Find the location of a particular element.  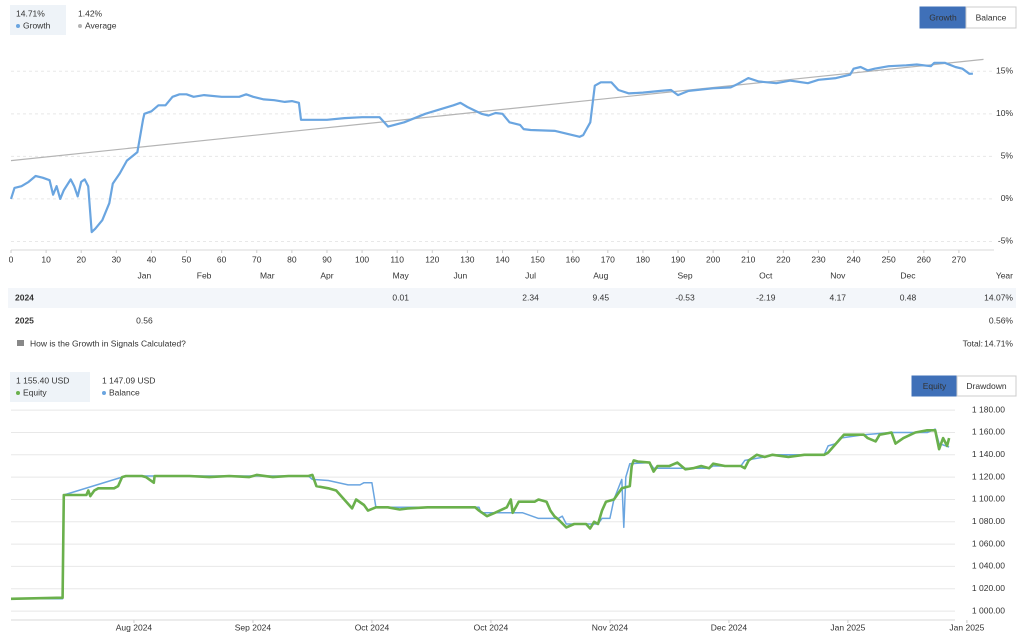

row-total: 0.56% is located at coordinates (1001, 320).